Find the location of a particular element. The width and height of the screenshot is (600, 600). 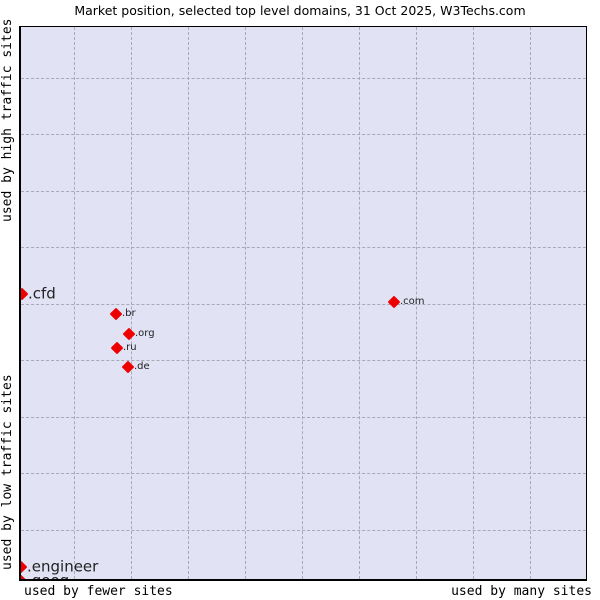

data-point-label: .engineer is located at coordinates (63, 566).